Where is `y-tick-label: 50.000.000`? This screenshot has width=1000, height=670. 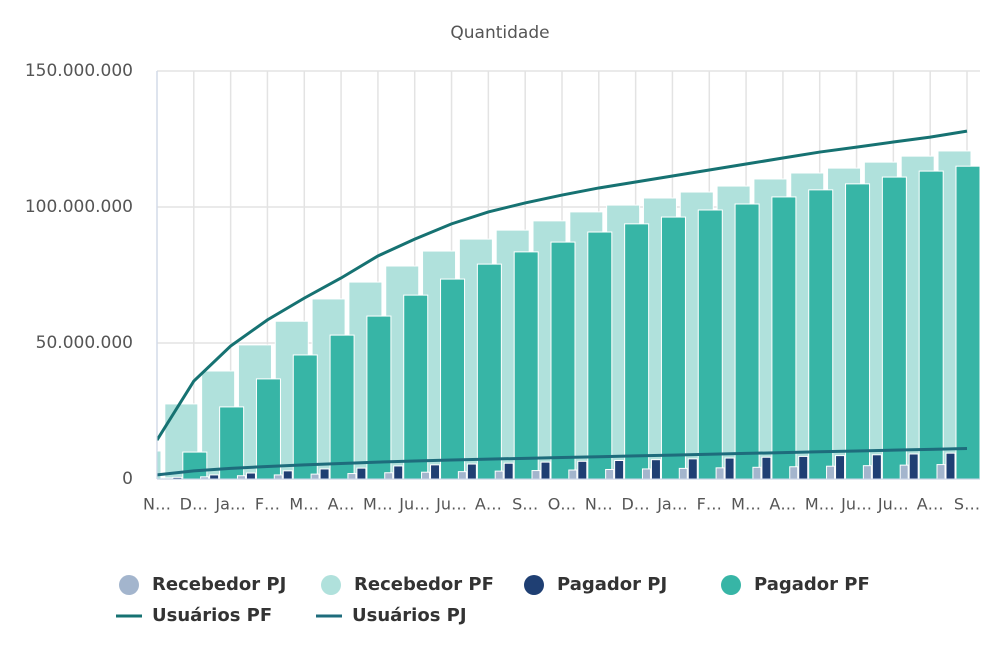 y-tick-label: 50.000.000 is located at coordinates (84, 343).